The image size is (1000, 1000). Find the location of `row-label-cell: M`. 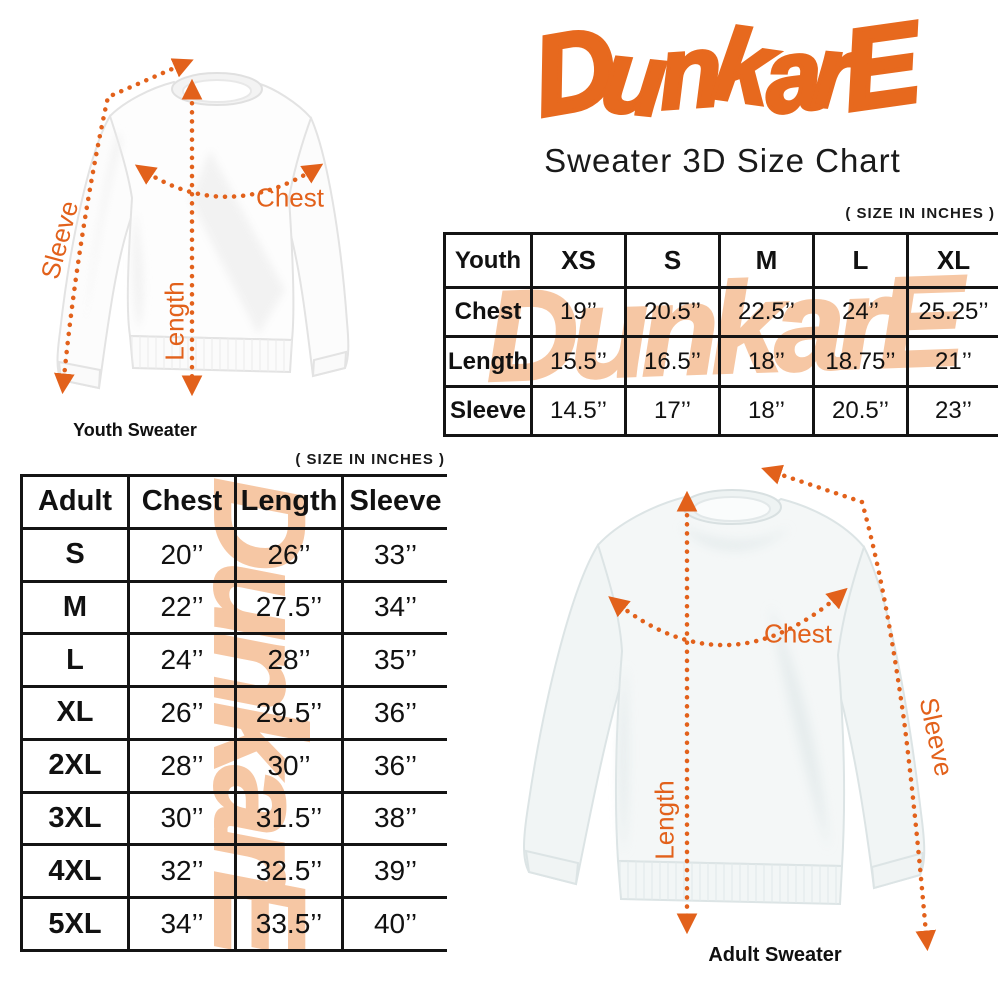

row-label-cell: M is located at coordinates (75, 607).